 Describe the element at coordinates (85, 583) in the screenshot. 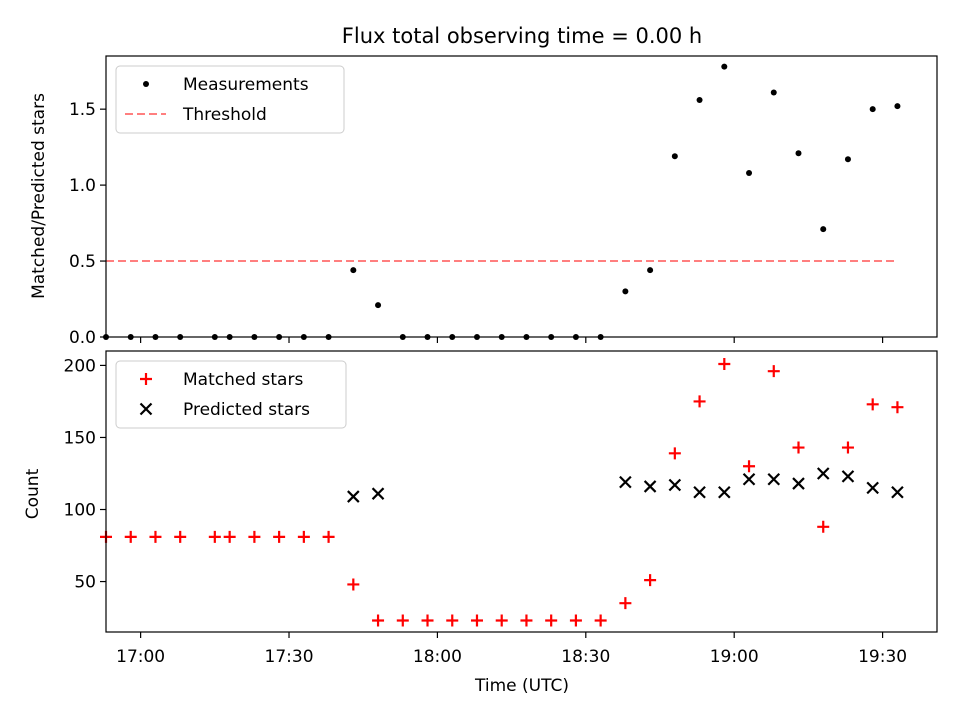

I see `ytick-label: 50` at that location.